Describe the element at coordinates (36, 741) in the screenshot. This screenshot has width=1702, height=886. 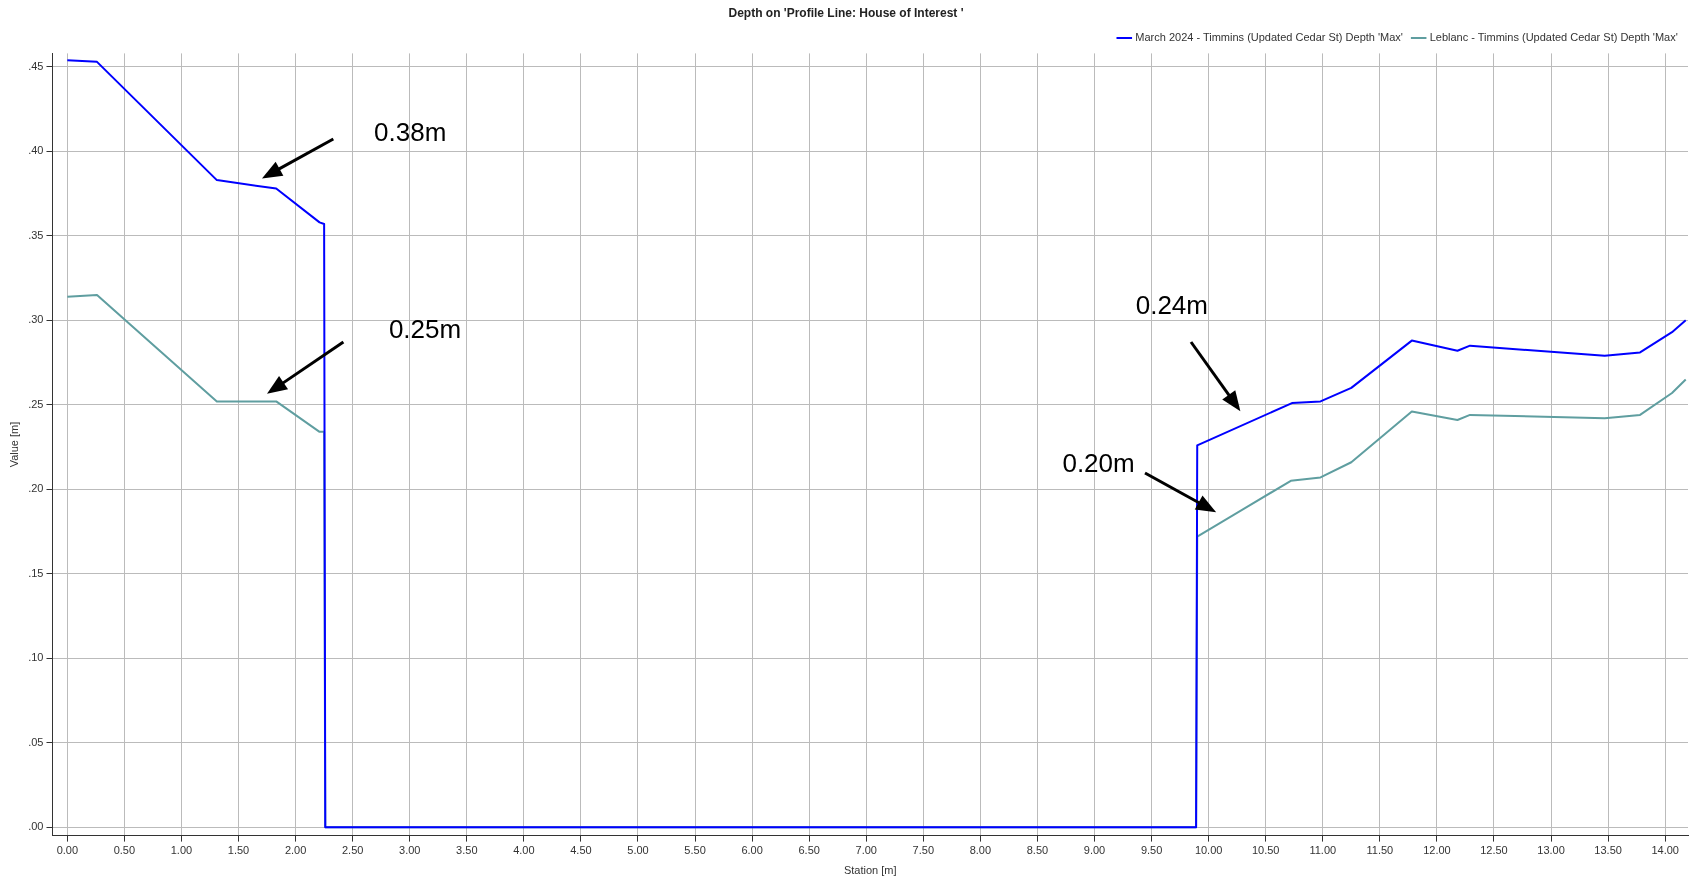
I see `y-tick-label: .05` at that location.